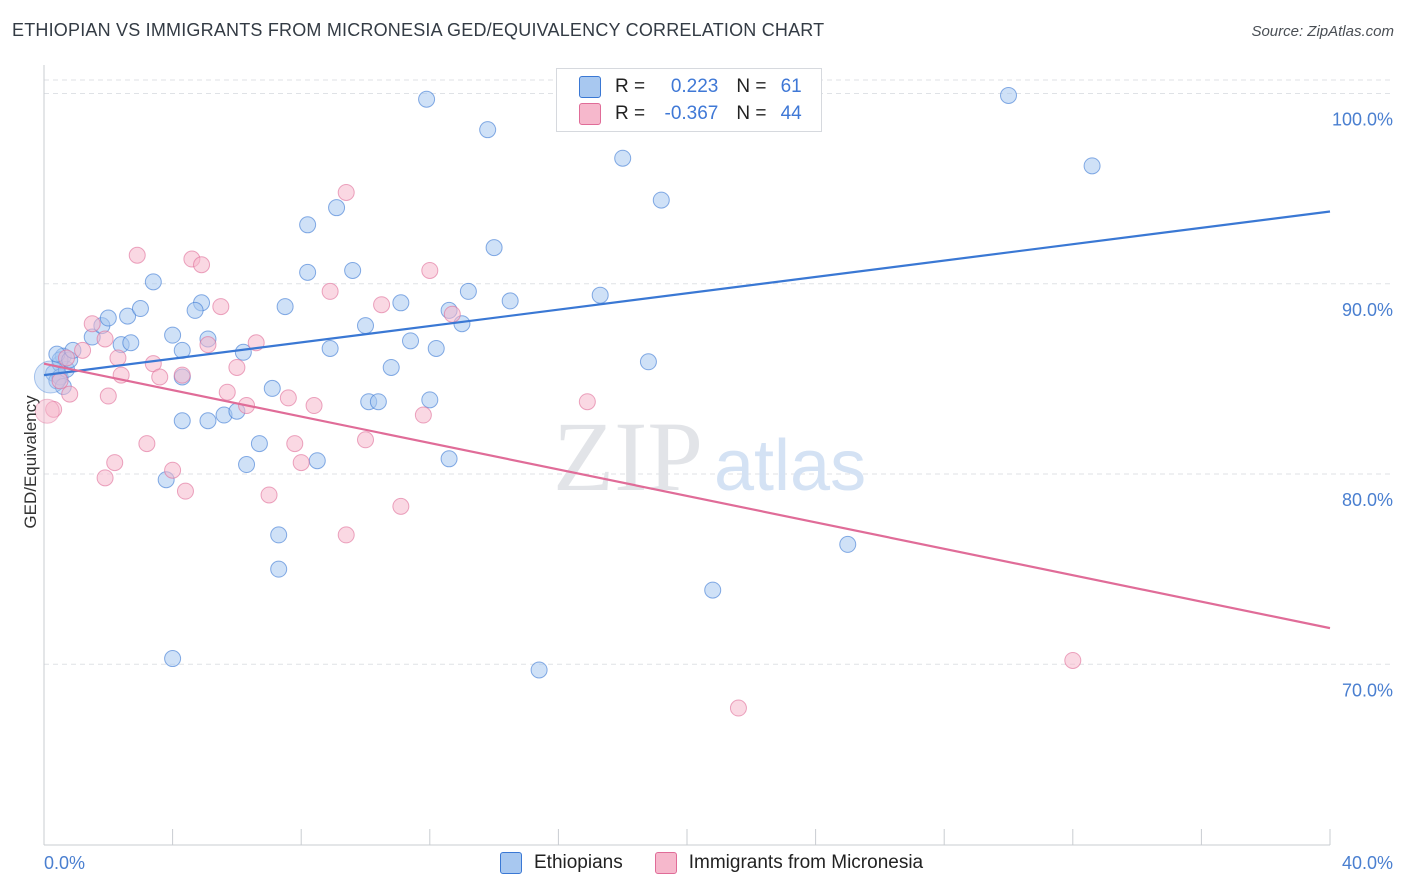  I want to click on chart-source: Source: ZipAtlas.com, so click(1322, 31).